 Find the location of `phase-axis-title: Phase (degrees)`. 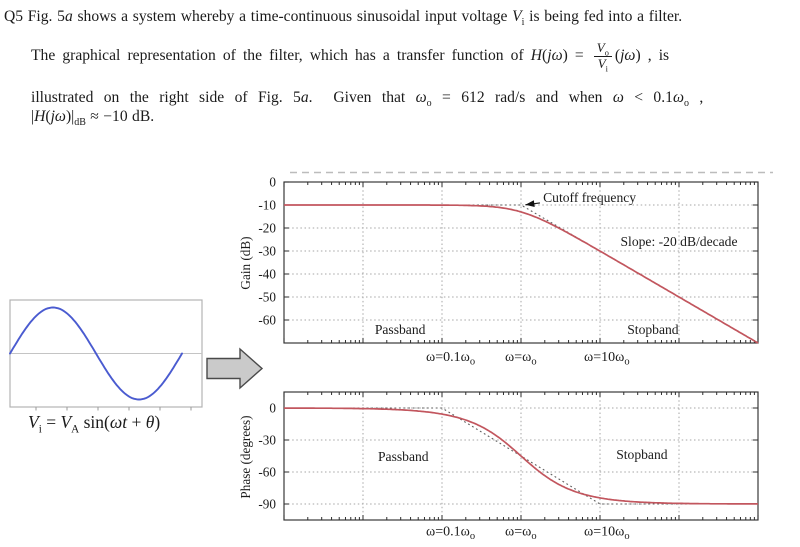

phase-axis-title: Phase (degrees) is located at coordinates (245, 456).